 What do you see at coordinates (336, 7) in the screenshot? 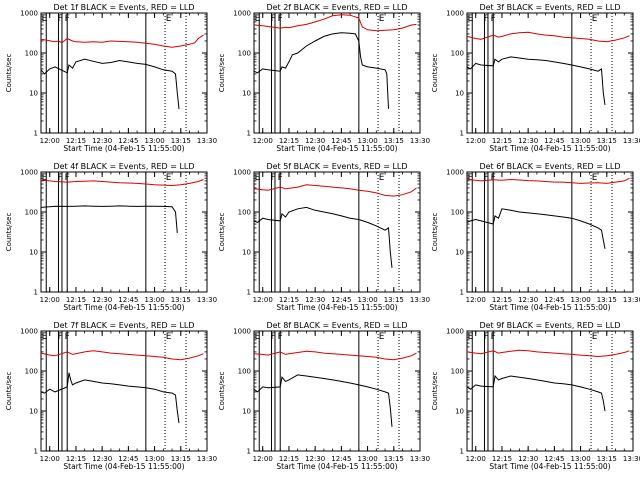
I see `chart-title: Det 2f BLACK = Events, RED = LLD` at bounding box center [336, 7].